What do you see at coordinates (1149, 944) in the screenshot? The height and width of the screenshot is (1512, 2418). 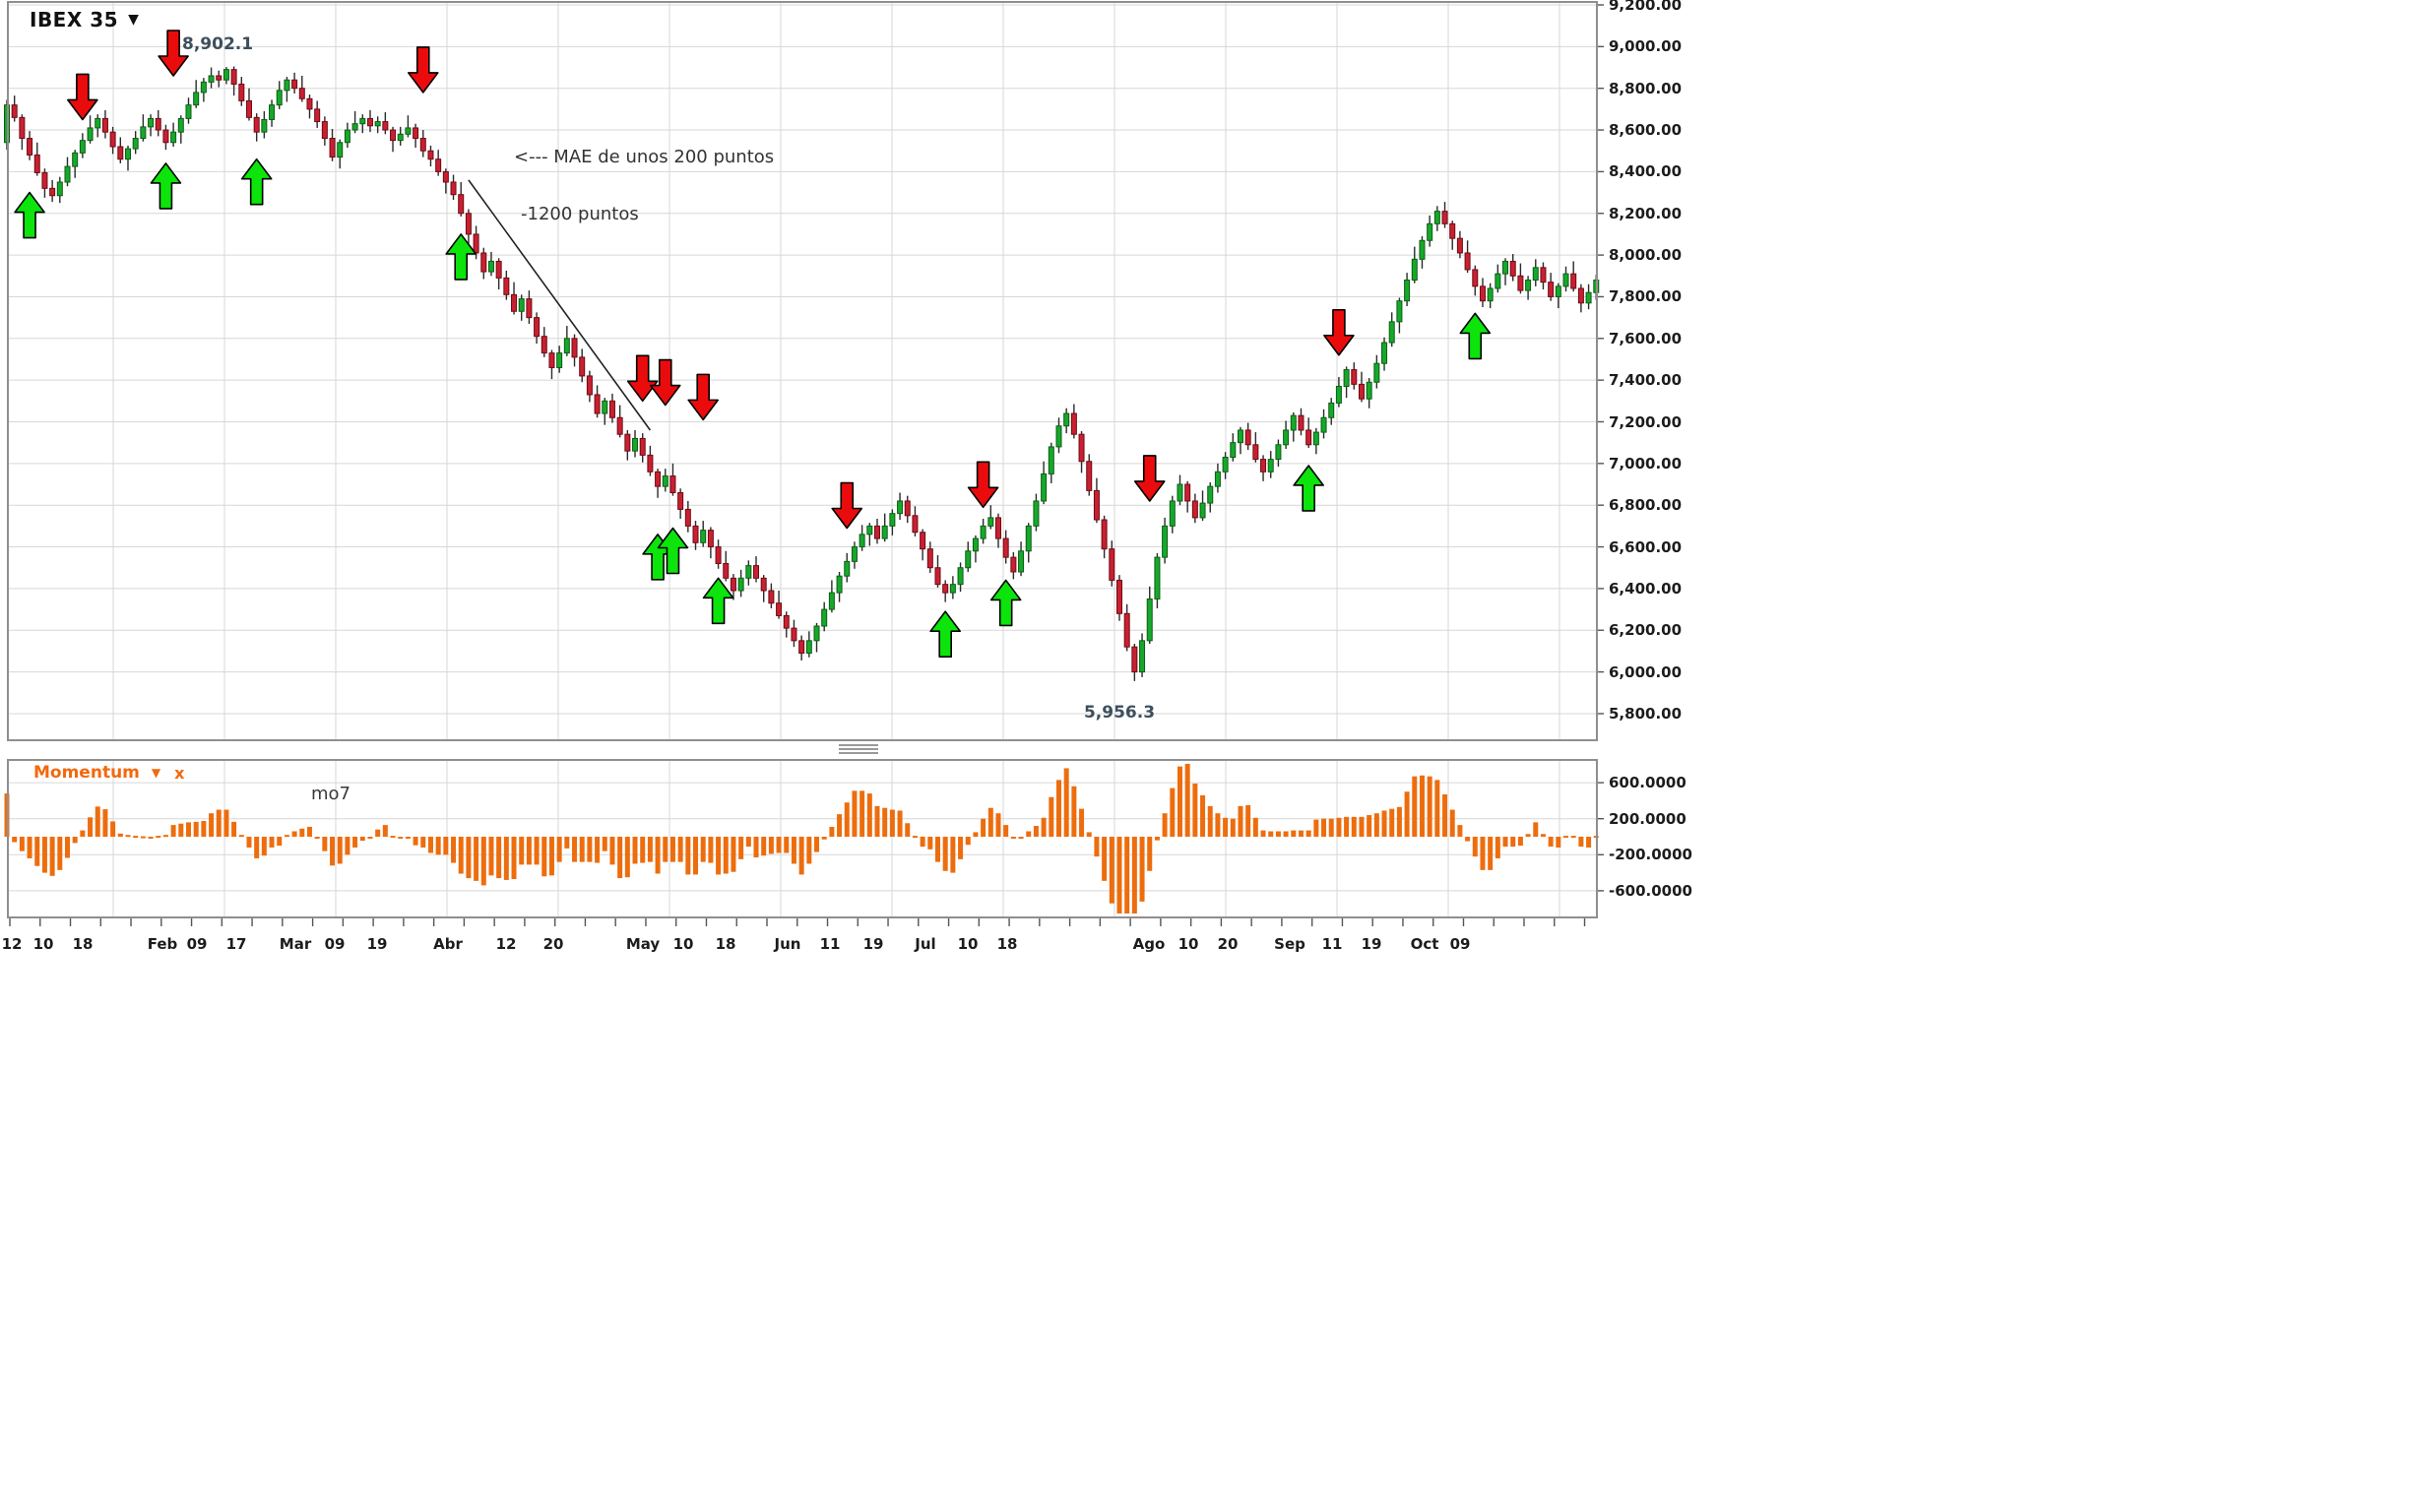 I see `date-axis-label: Ago` at bounding box center [1149, 944].